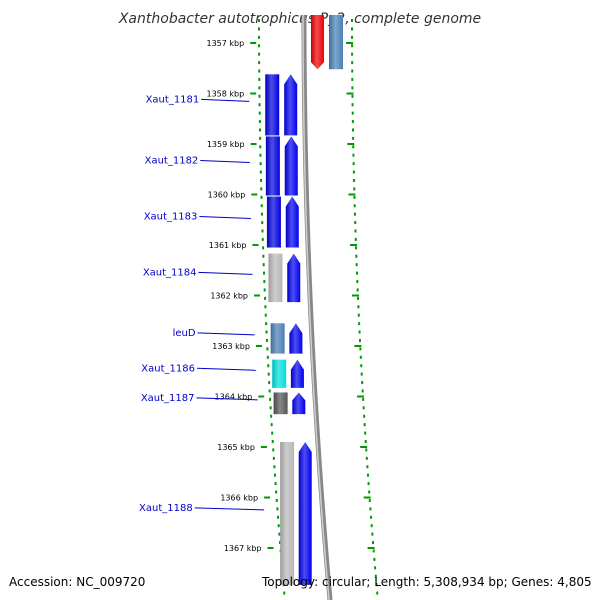 Image resolution: width=600 pixels, height=600 pixels. What do you see at coordinates (236, 447) in the screenshot?
I see `kbp-tick-label: 1365 kbp` at bounding box center [236, 447].